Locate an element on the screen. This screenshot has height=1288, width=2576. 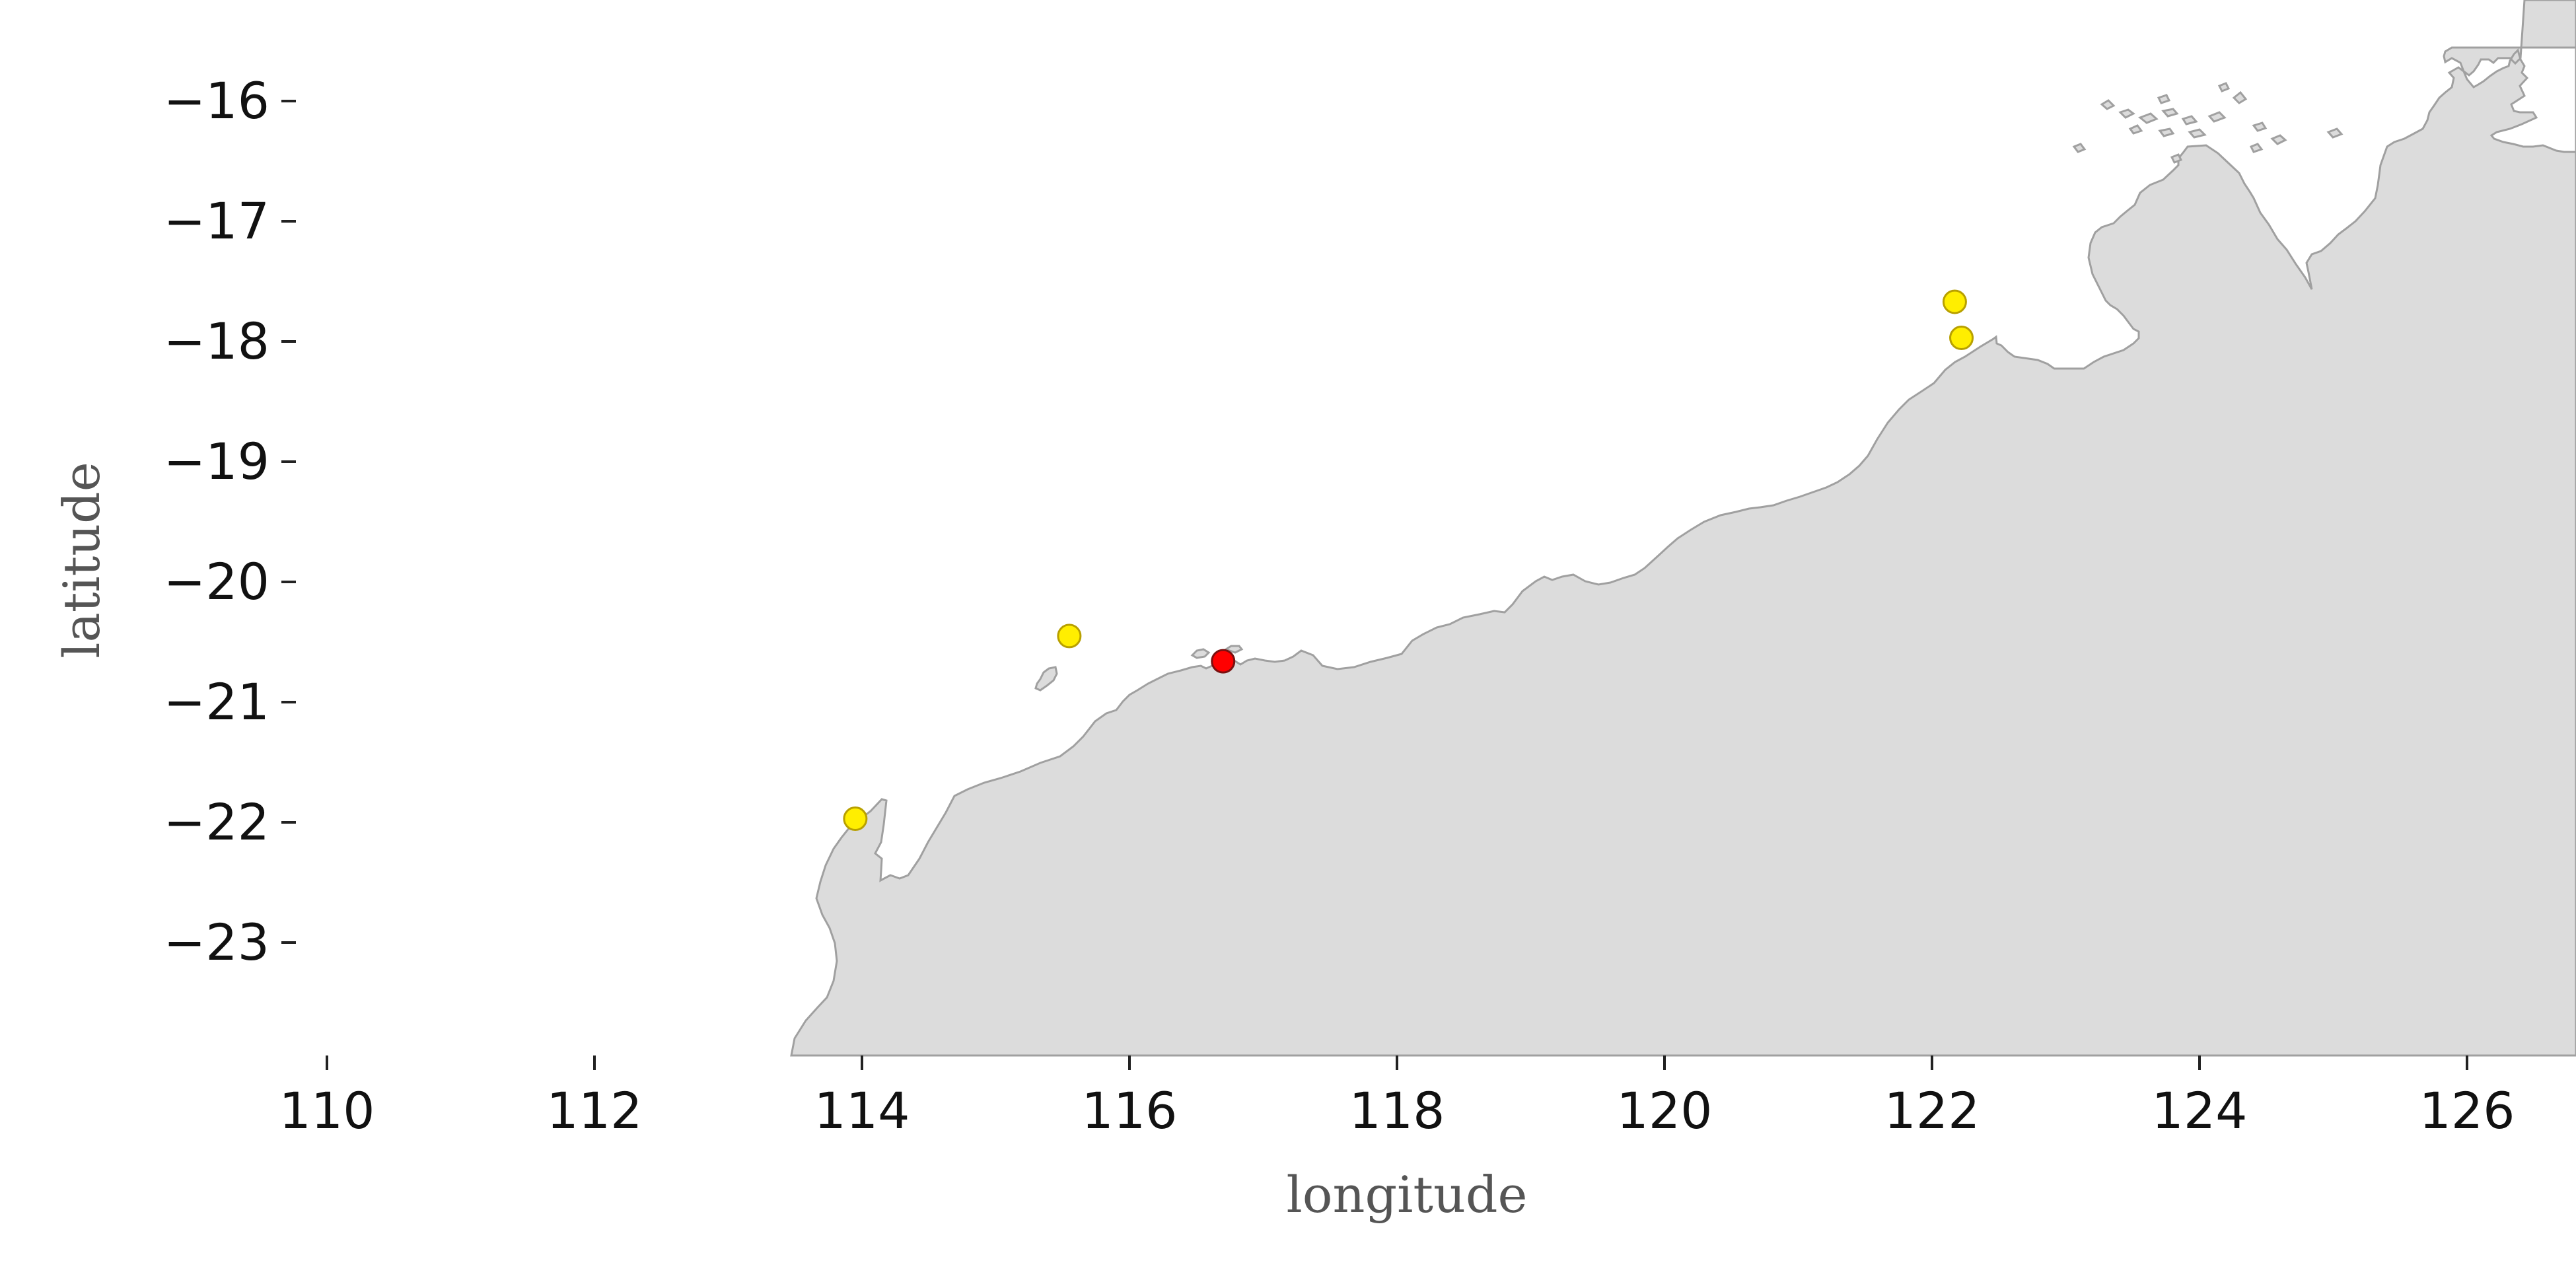
x-tick: 116 is located at coordinates (1129, 1097).